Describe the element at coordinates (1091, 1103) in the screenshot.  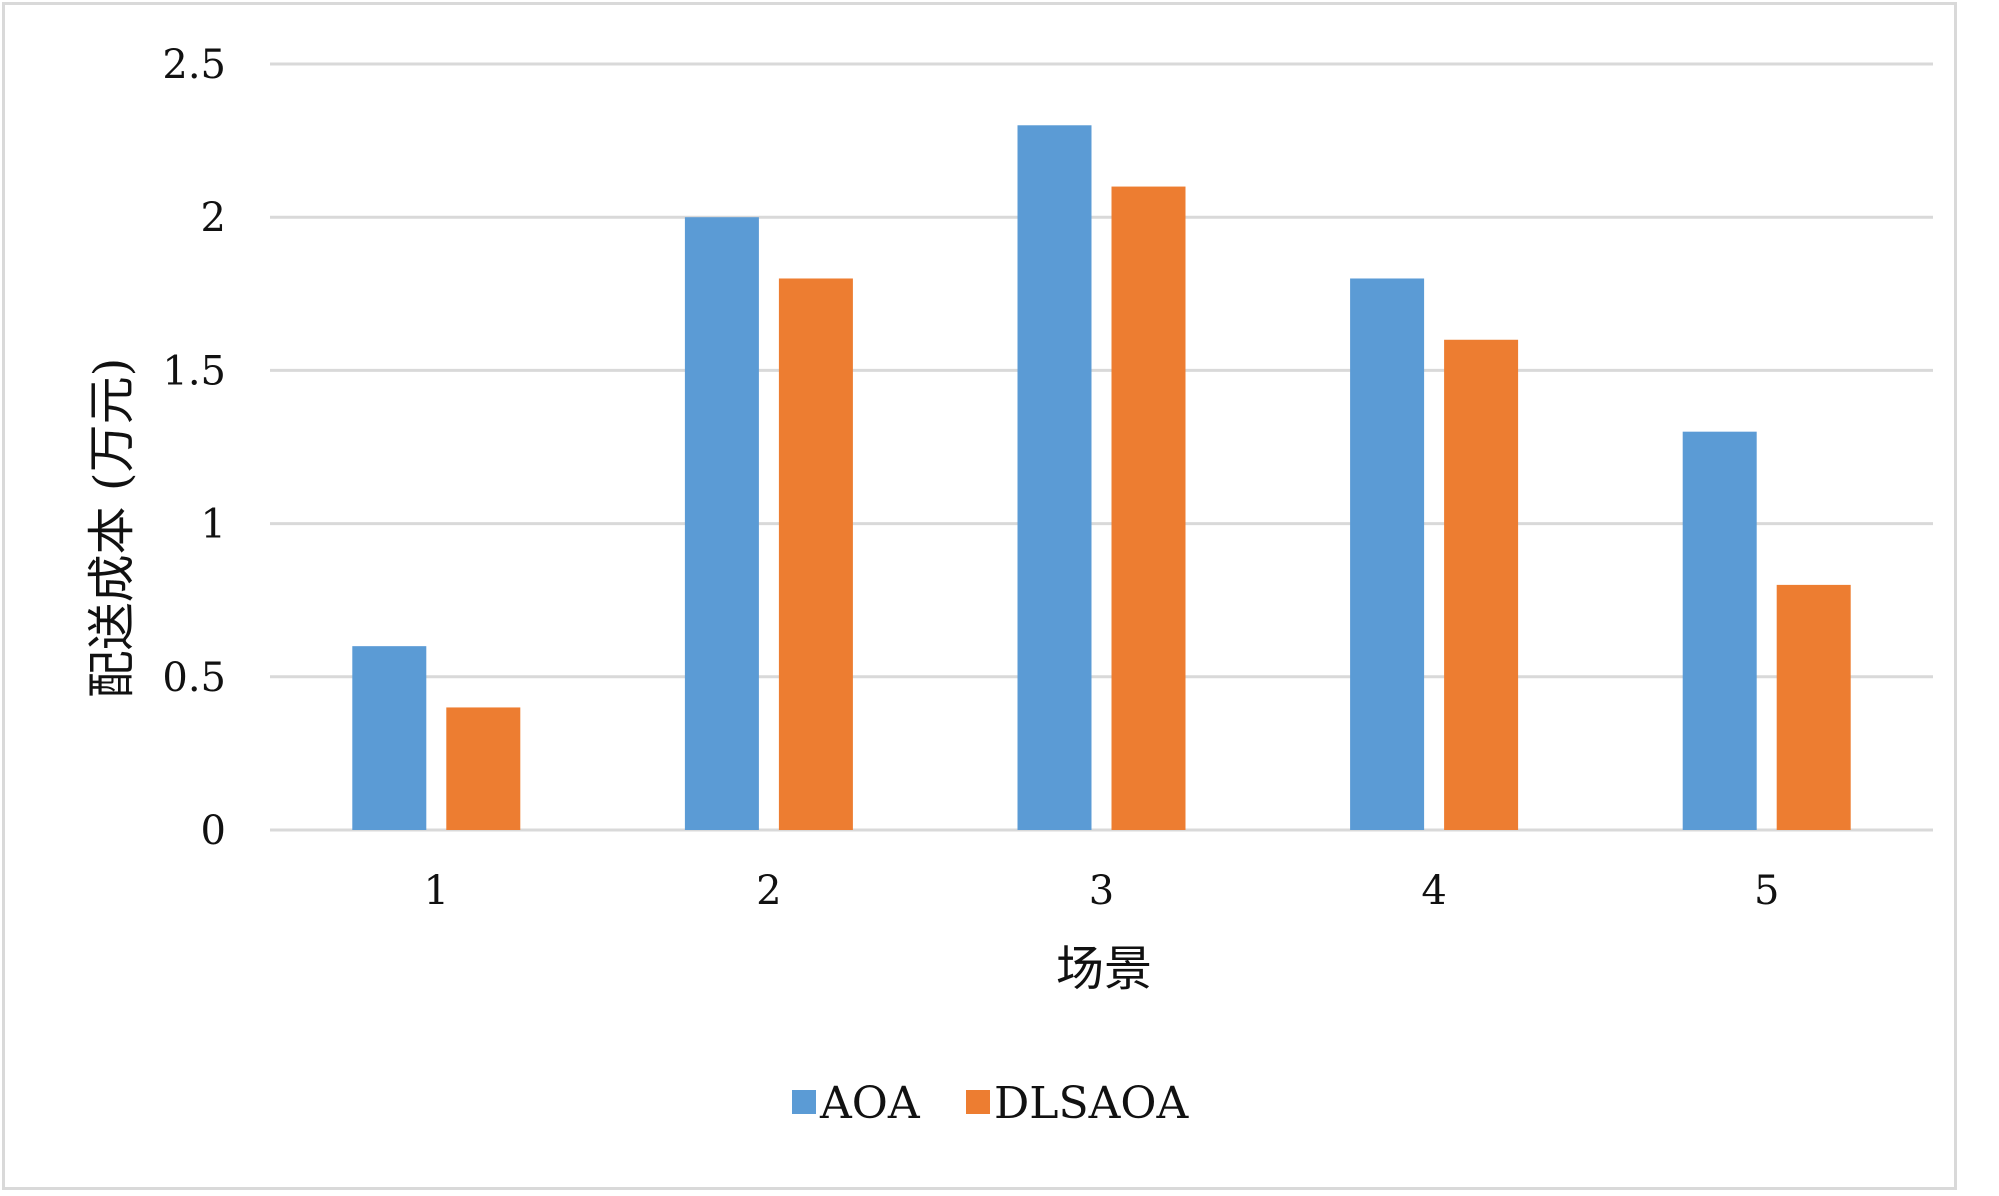
I see `legend-label-dlsaoa: DLSAOA` at that location.